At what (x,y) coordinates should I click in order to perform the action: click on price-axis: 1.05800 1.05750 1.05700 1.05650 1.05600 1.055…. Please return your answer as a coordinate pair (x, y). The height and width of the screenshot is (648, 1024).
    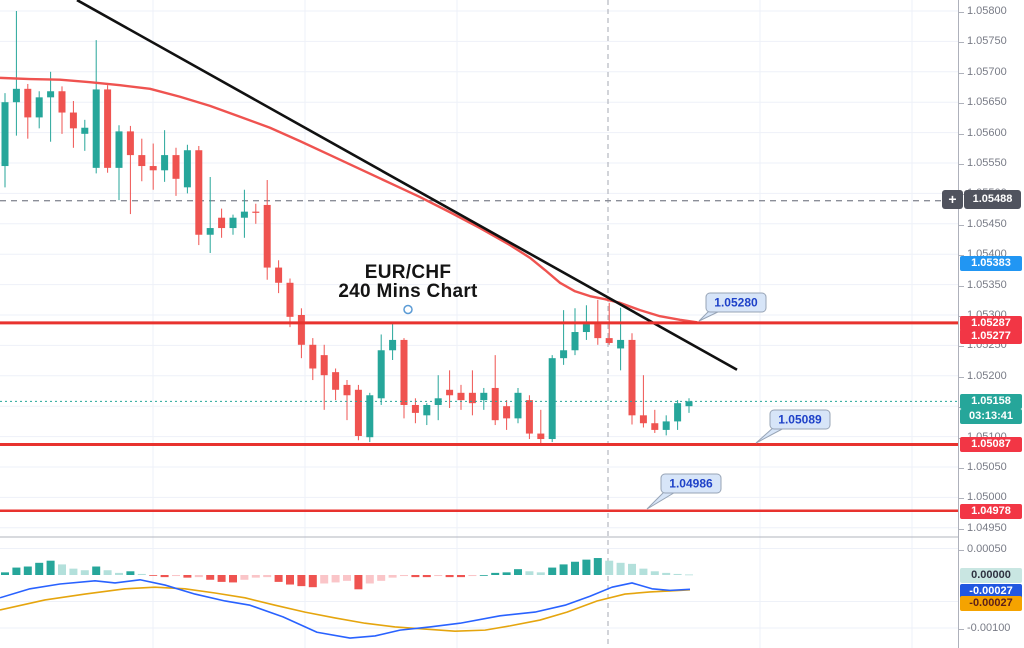
    Looking at the image, I should click on (983, 324).